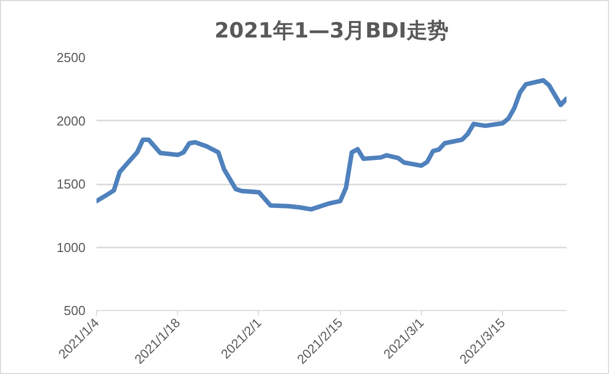 The width and height of the screenshot is (611, 376). I want to click on y-tick-label: 500, so click(75, 310).